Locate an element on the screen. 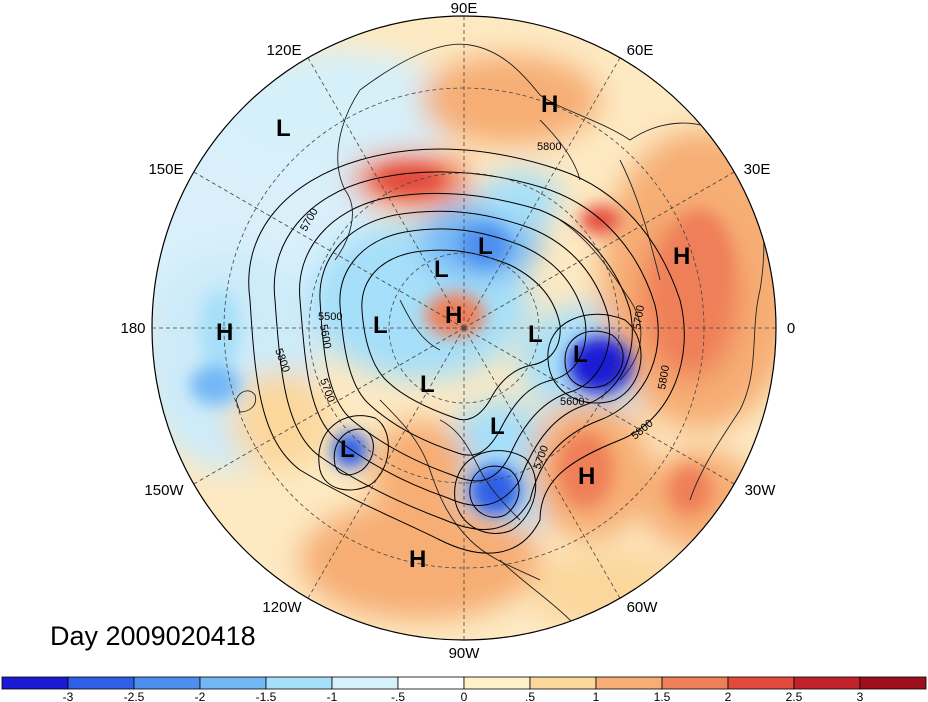 The width and height of the screenshot is (928, 702). colorbar-tick-label: -2.5 is located at coordinates (134, 696).